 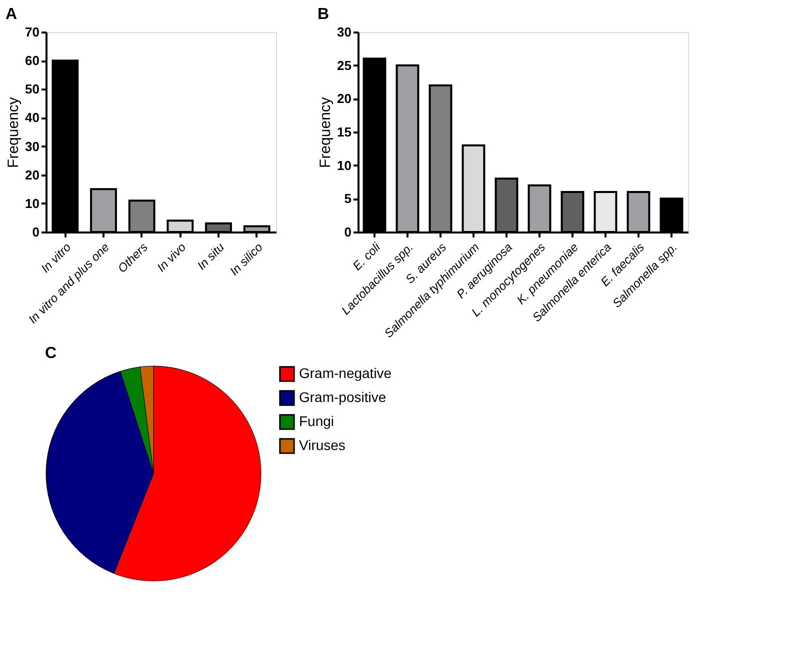 What do you see at coordinates (32, 118) in the screenshot?
I see `y-tick-label: 40` at bounding box center [32, 118].